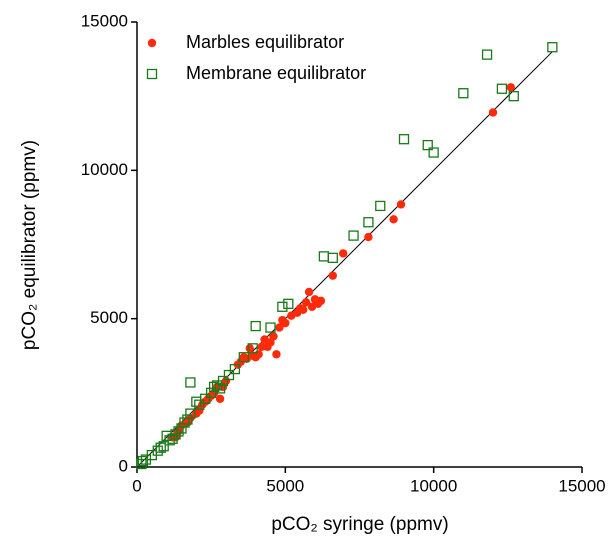 The width and height of the screenshot is (613, 543). Describe the element at coordinates (123, 465) in the screenshot. I see `y-tick-label: 0` at that location.